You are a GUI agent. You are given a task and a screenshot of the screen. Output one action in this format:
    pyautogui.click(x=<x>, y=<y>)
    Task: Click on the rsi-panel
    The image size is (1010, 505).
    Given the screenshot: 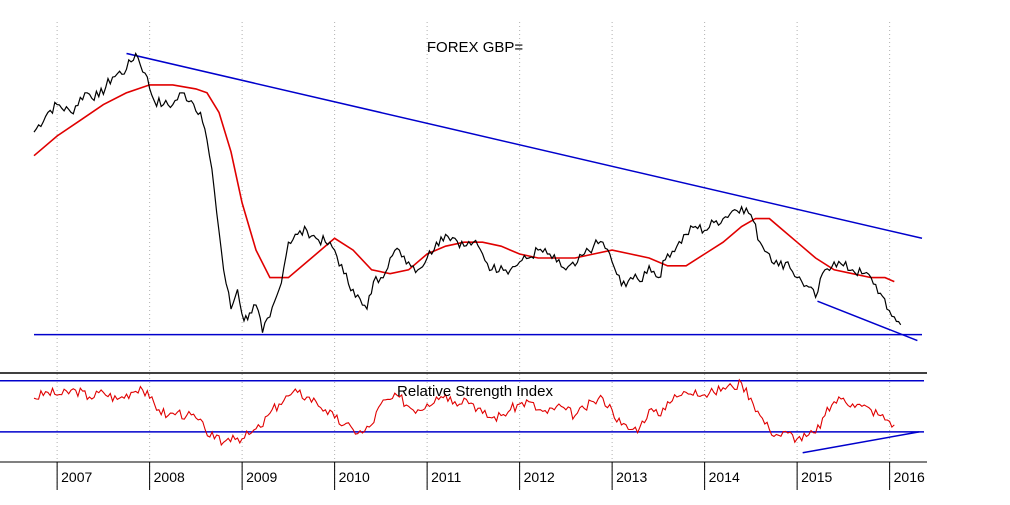 What is the action you would take?
    pyautogui.click(x=462, y=416)
    